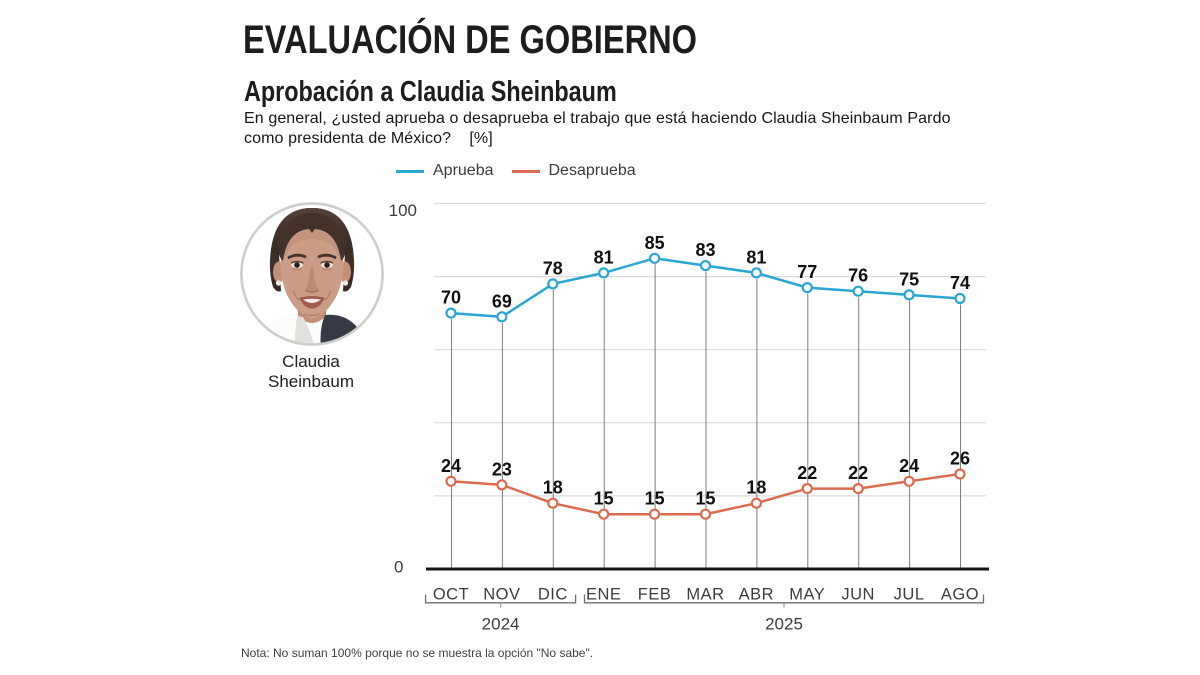 This screenshot has height=675, width=1200. I want to click on svg-text: 77, so click(807, 272).